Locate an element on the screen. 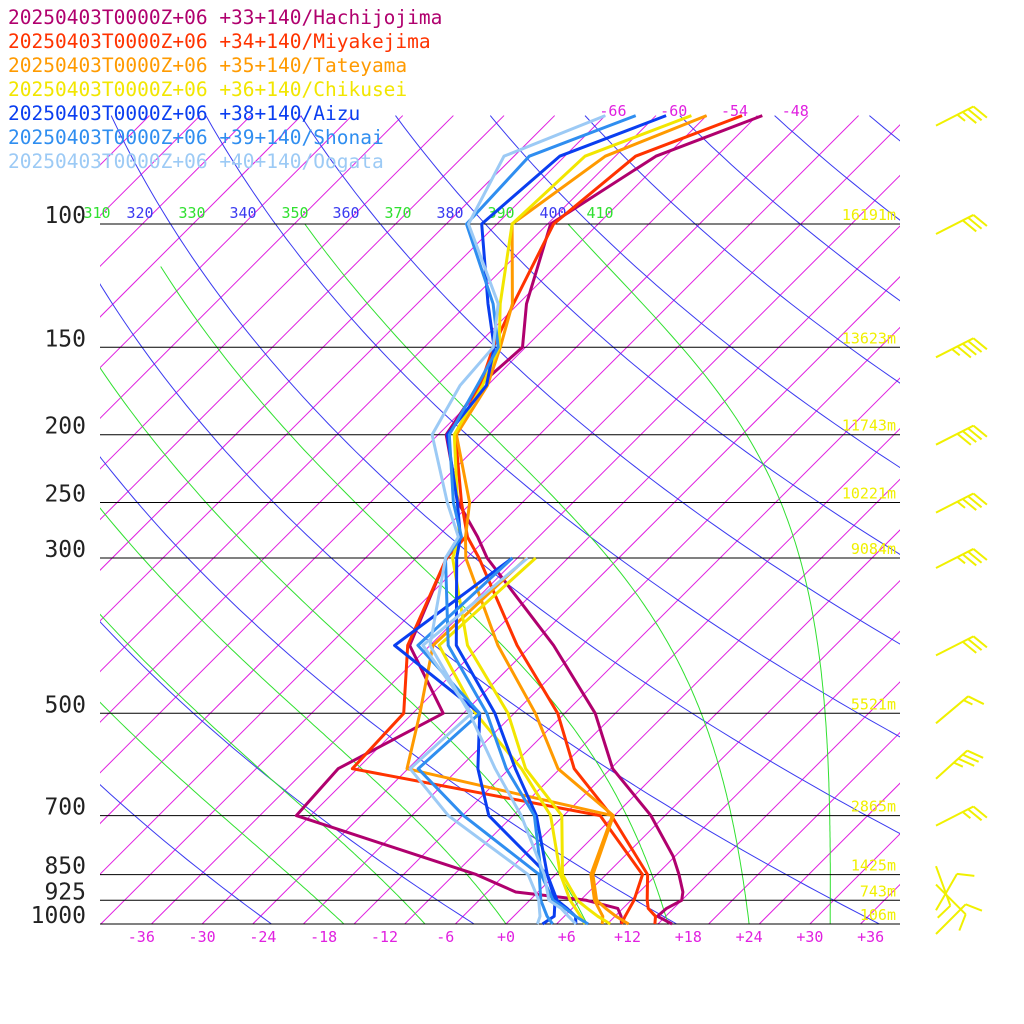 Image resolution: width=1024 pixels, height=1024 pixels. x-tick-label: +18 is located at coordinates (688, 937).